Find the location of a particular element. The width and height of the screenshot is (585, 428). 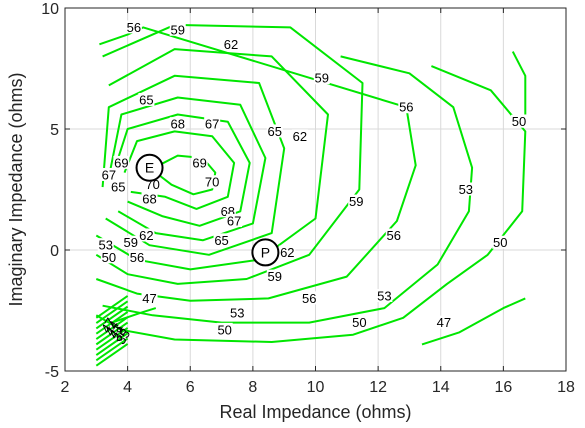

contour-label: 47 is located at coordinates (444, 322).